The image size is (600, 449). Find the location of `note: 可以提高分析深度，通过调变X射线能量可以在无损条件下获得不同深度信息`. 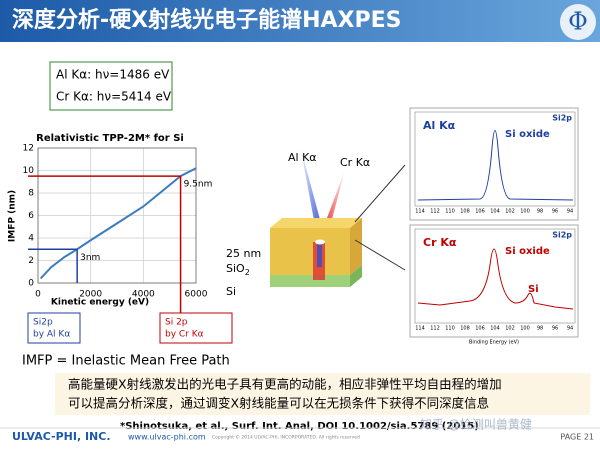

note: 可以提高分析深度，通过调变X射线能量可以在无损条件下获得不同深度信息 is located at coordinates (278, 403).